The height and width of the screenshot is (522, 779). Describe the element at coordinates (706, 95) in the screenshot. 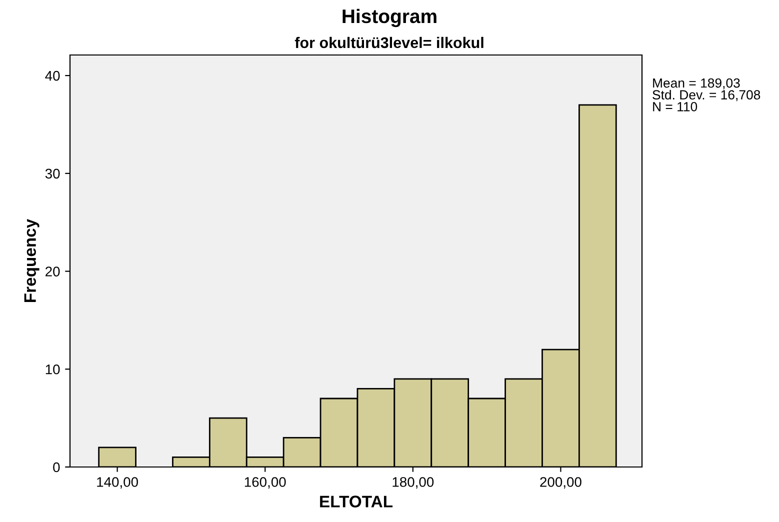

I see `text: Mean = 189,03 Std. Dev. = 16,708 N = 110` at that location.